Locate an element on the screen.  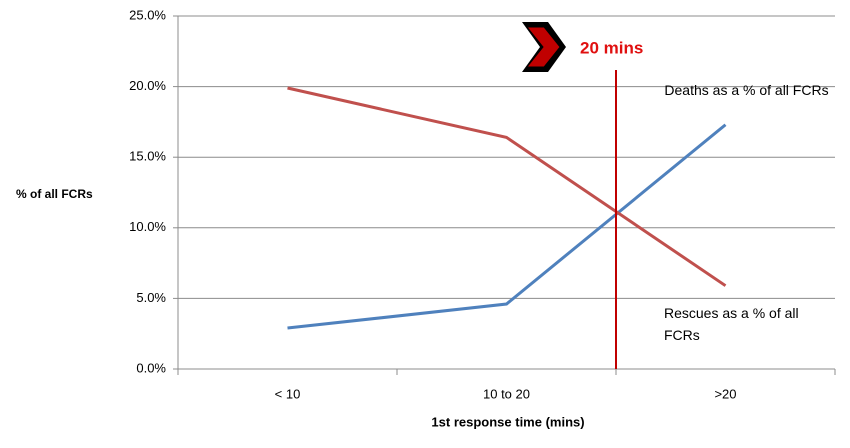
y-tick-label: 20.0% is located at coordinates (147, 85).